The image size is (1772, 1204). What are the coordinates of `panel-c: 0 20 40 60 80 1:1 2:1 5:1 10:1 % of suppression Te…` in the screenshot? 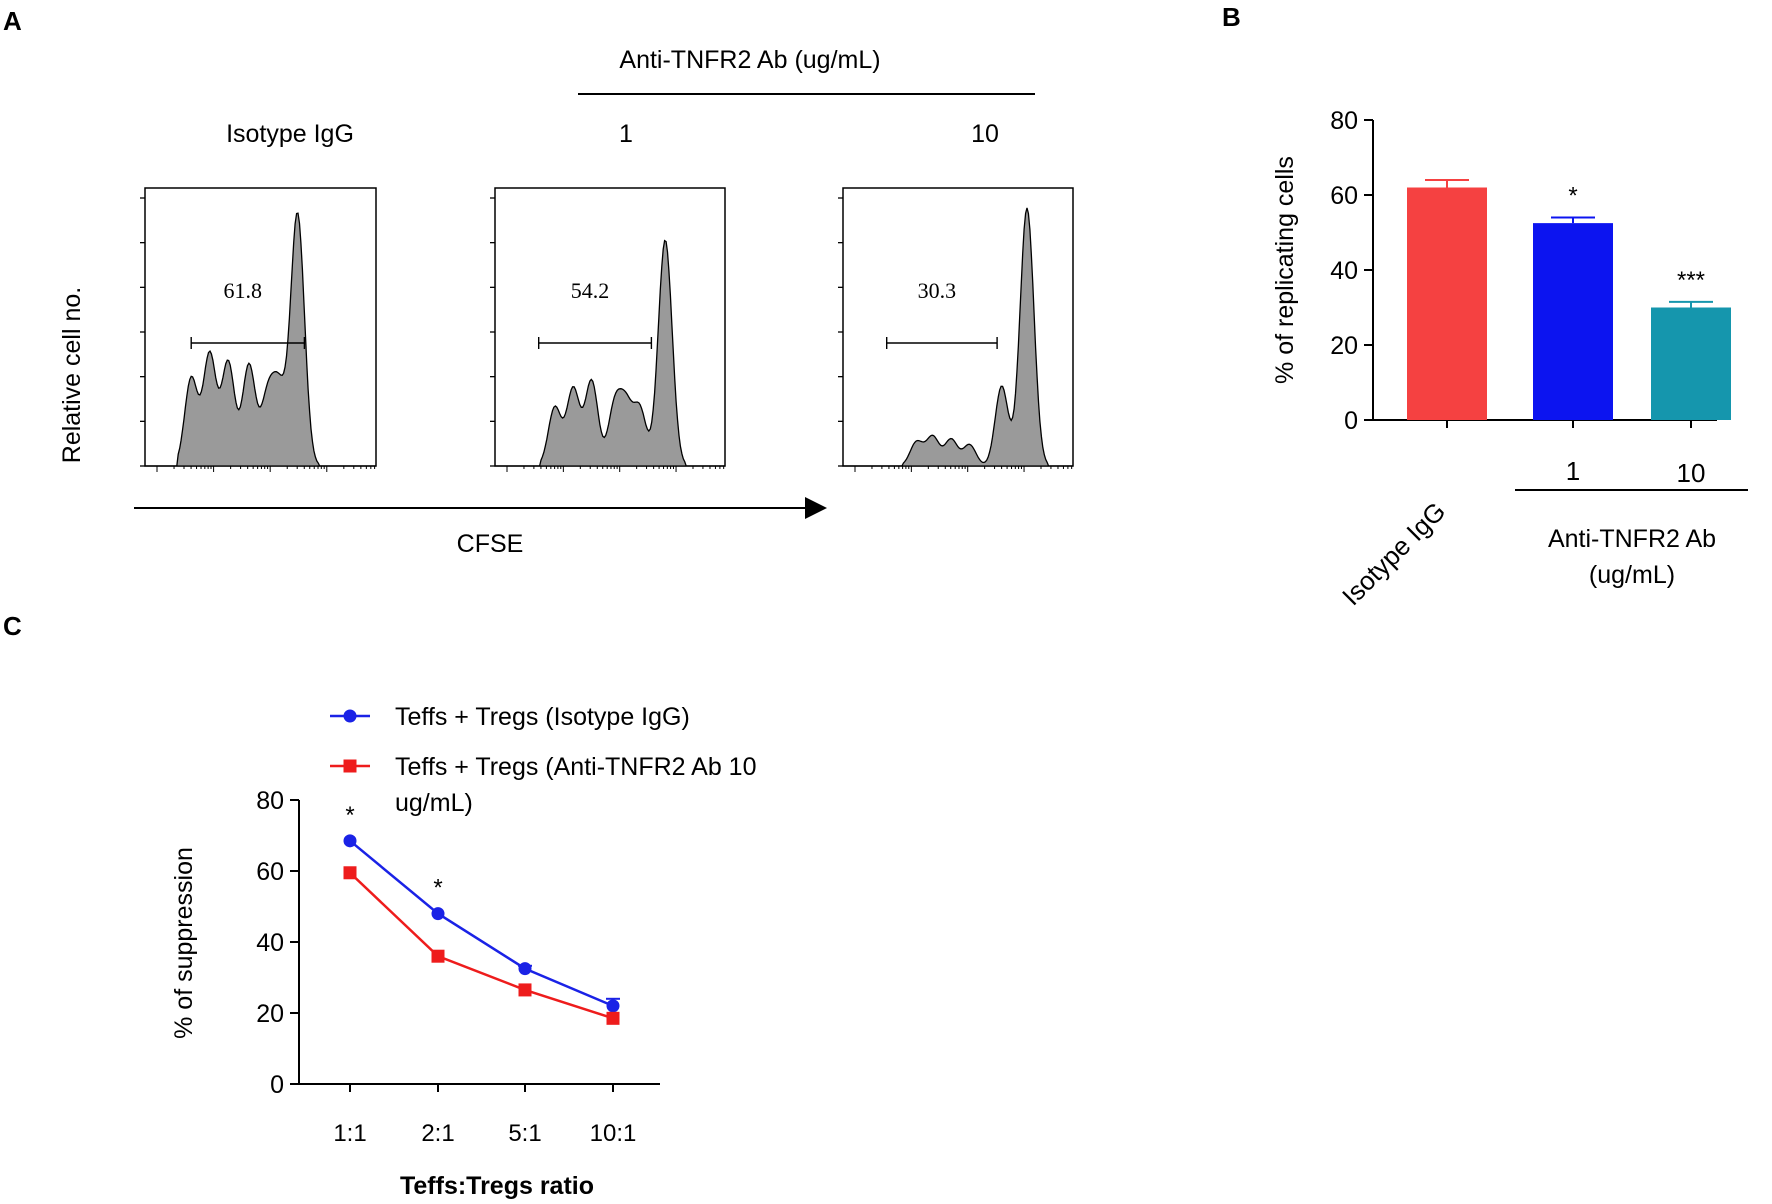 It's located at (463, 951).